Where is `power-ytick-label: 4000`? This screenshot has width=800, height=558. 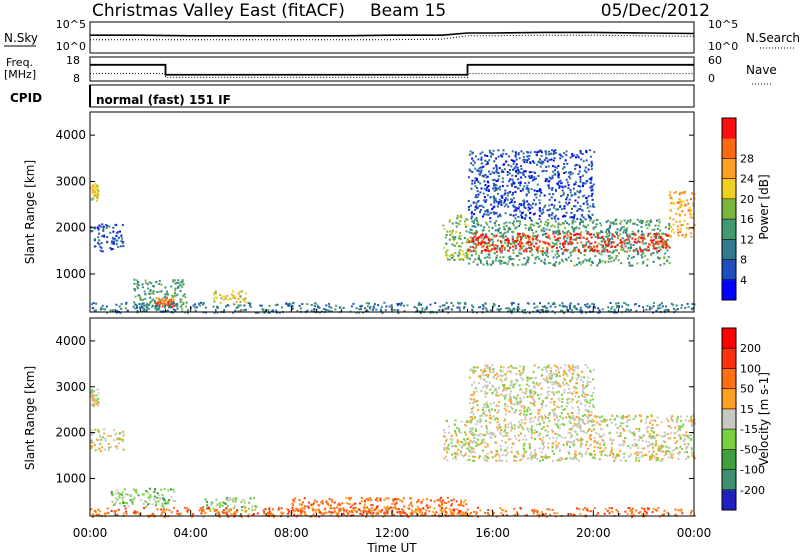
power-ytick-label: 4000 is located at coordinates (70, 135).